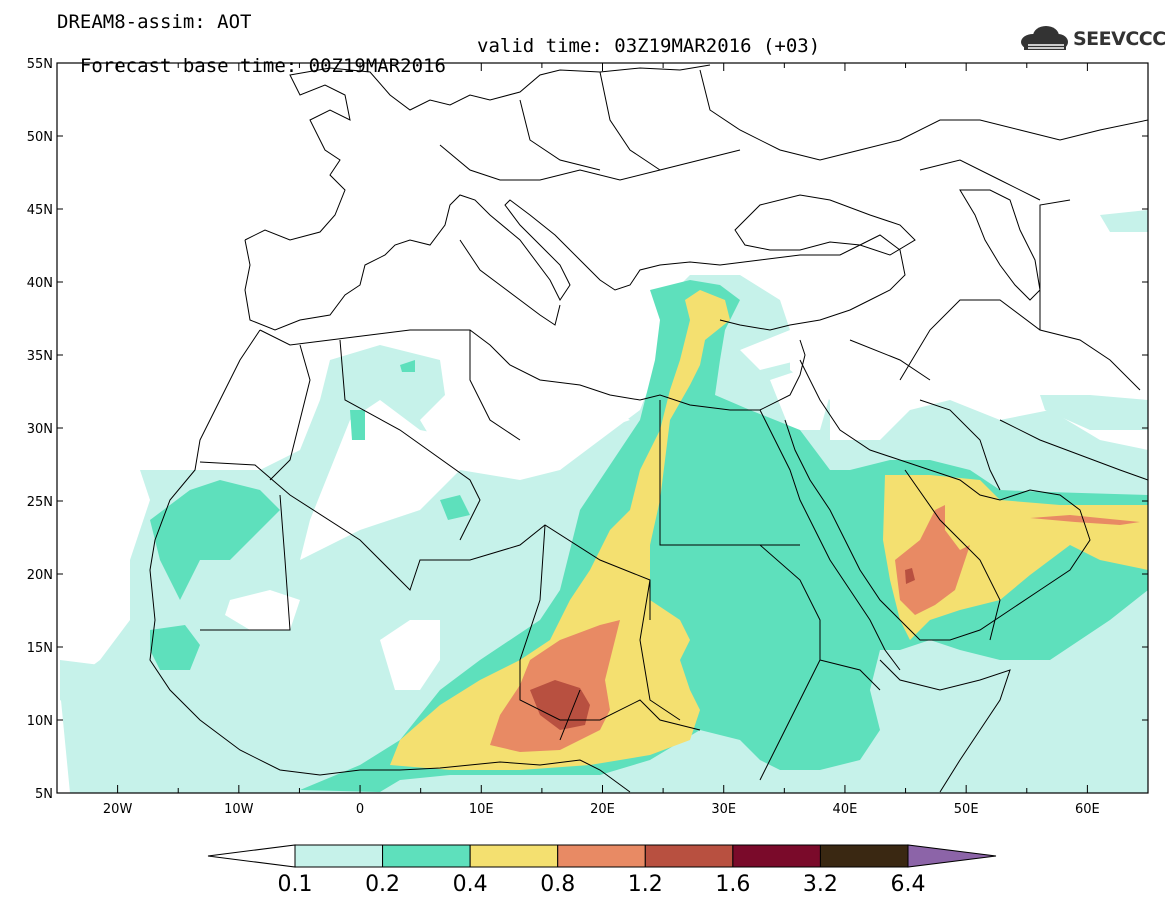 The height and width of the screenshot is (905, 1165). Describe the element at coordinates (966, 809) in the screenshot. I see `lon-label: 50E` at that location.